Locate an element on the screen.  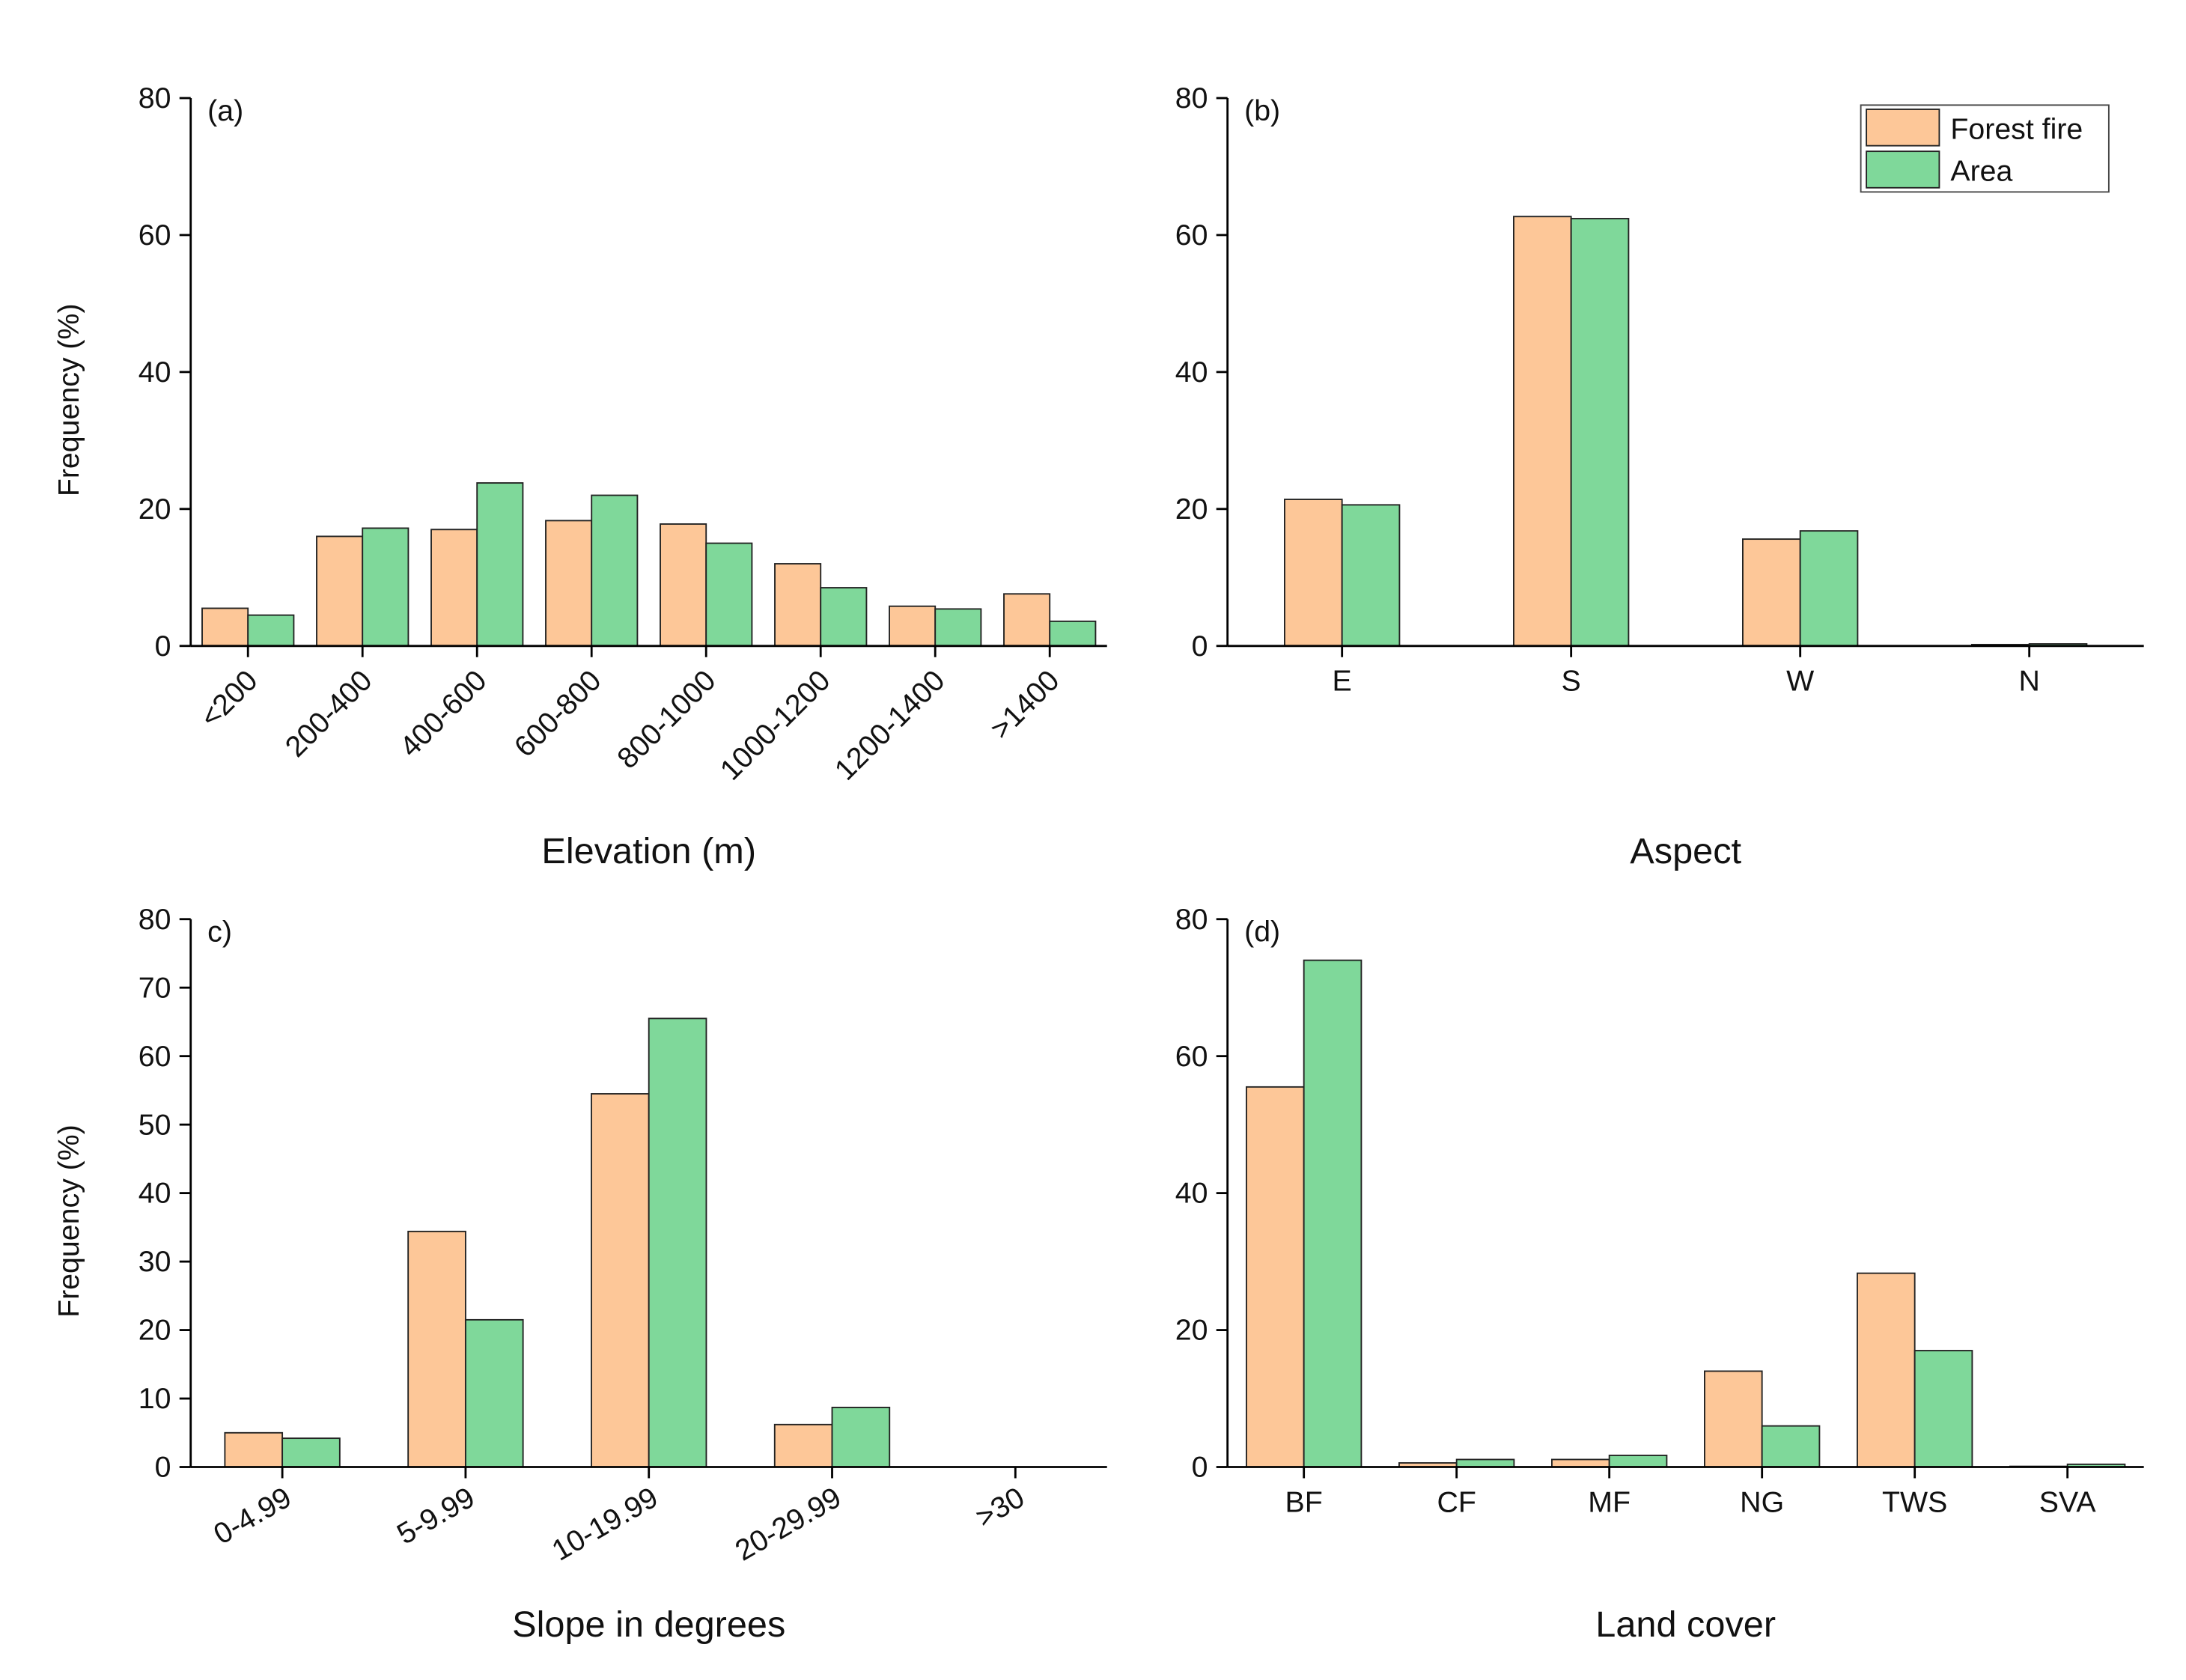
x-tick-label: 1200-1400 is located at coordinates (890, 725).